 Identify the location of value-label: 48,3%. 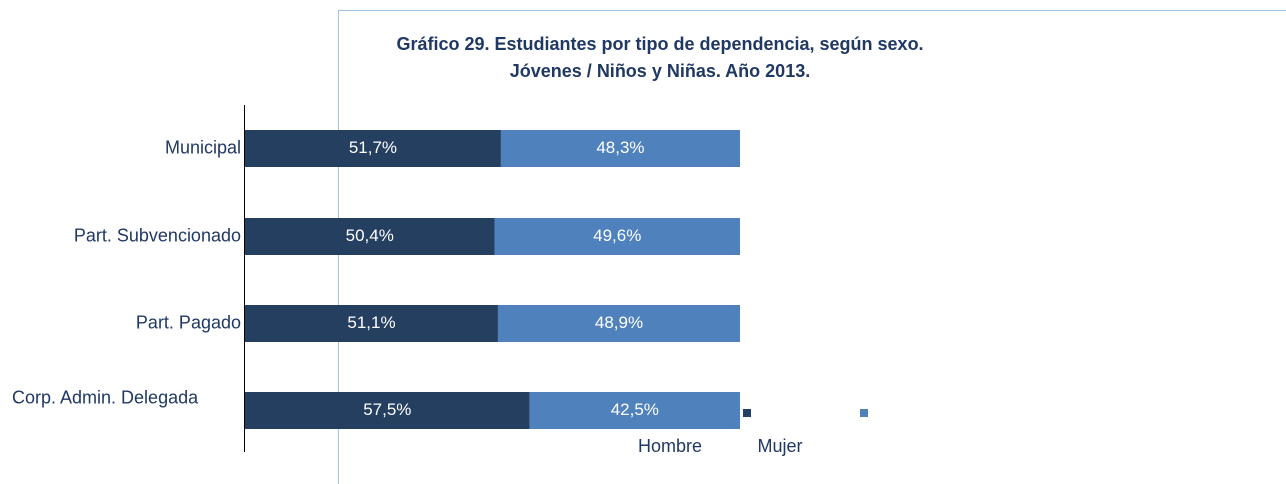
(620, 147).